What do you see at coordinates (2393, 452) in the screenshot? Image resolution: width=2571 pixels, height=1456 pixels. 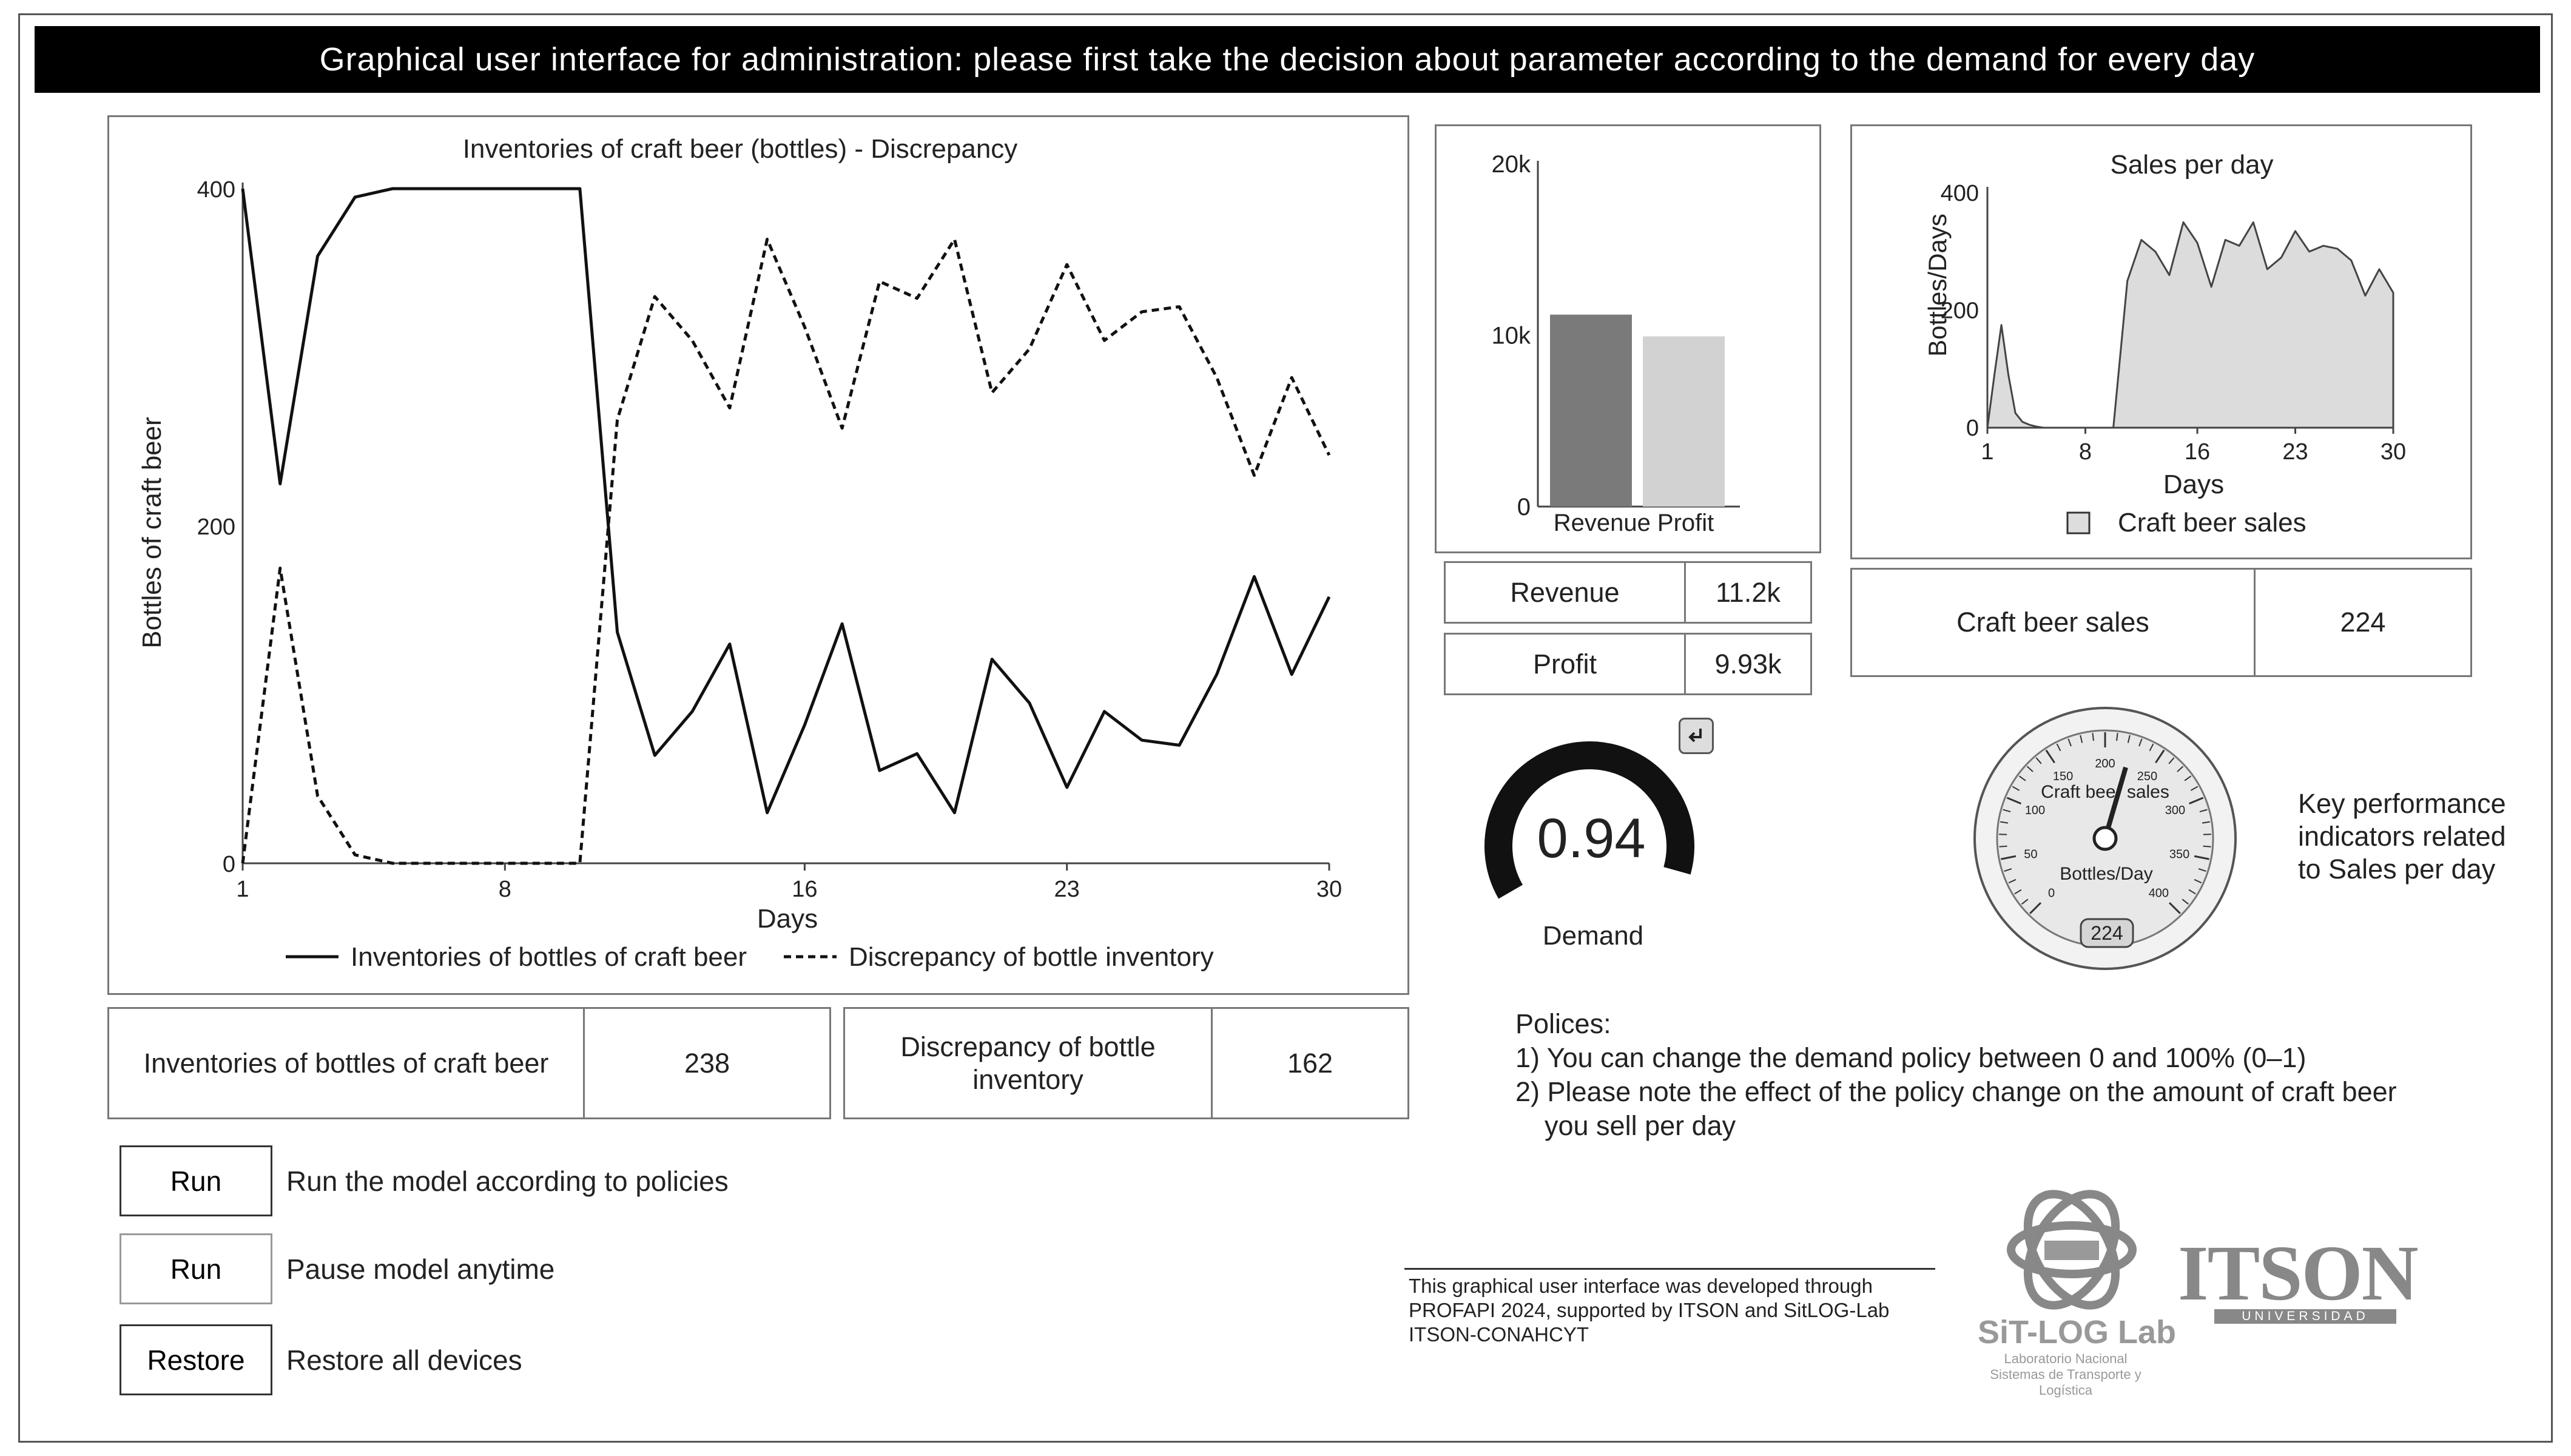 I see `sales-x-tick: 30` at bounding box center [2393, 452].